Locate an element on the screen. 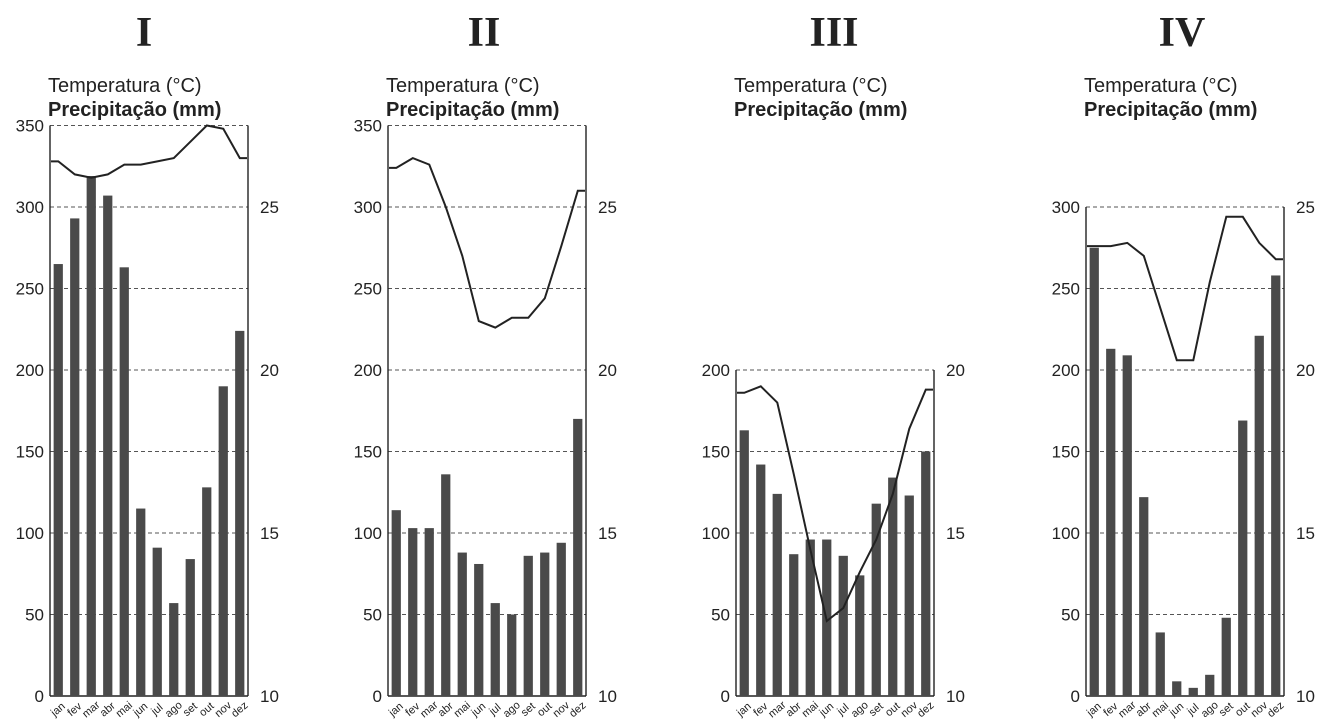 The height and width of the screenshot is (724, 1322). chart-title: II is located at coordinates (484, 33).